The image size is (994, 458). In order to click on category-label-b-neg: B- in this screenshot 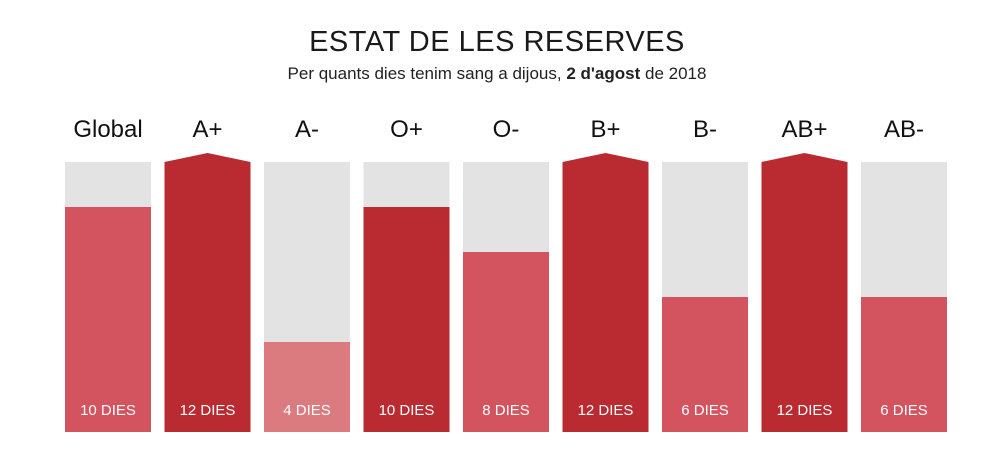, I will do `click(705, 129)`.